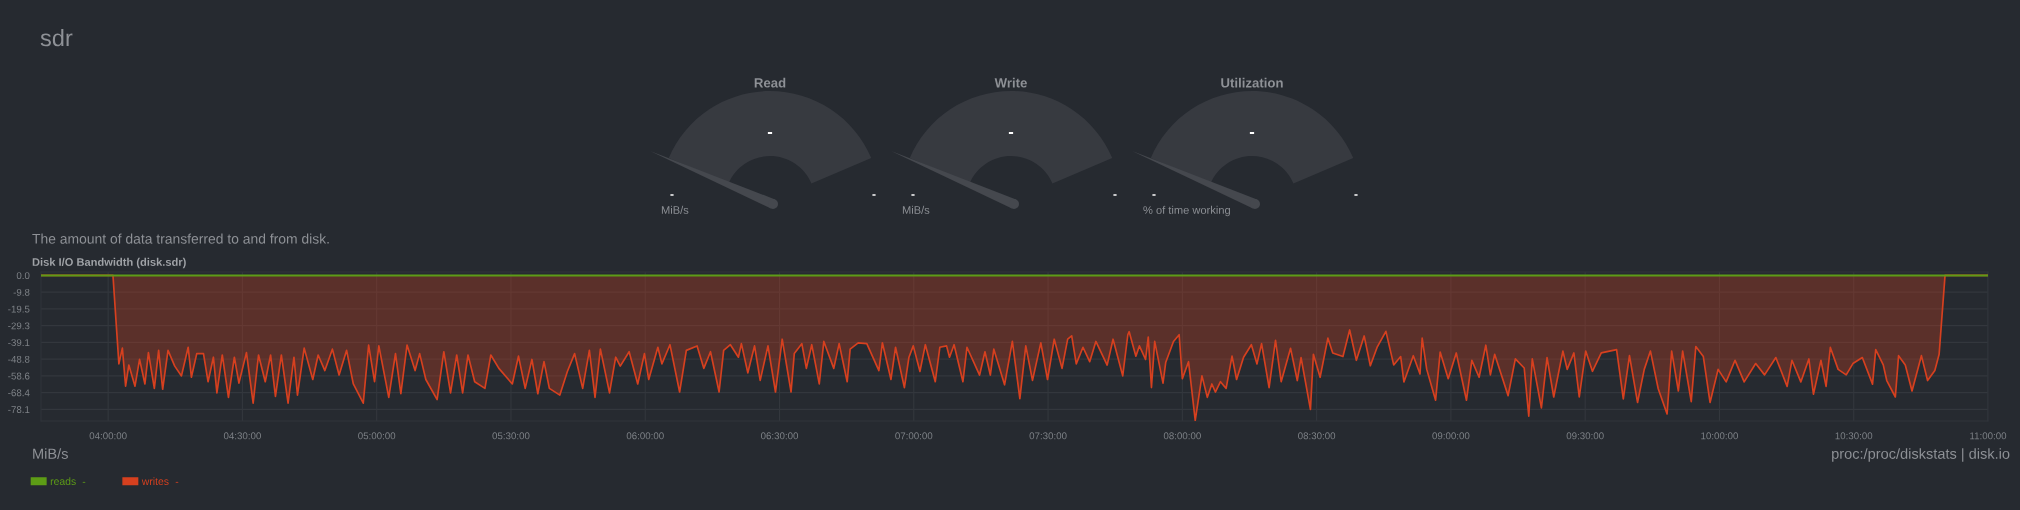 The width and height of the screenshot is (2020, 510). I want to click on x-tick-label: 10:30:00, so click(1854, 436).